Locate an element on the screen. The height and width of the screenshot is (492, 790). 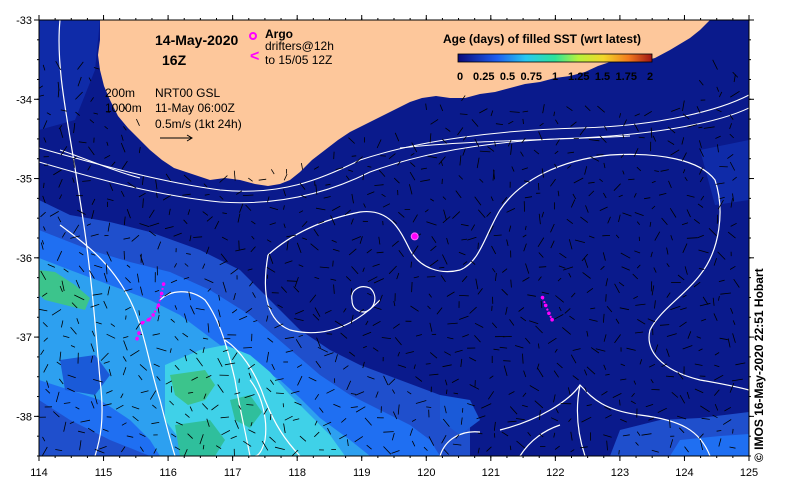
drifter-symbol-icon: < is located at coordinates (254, 56).